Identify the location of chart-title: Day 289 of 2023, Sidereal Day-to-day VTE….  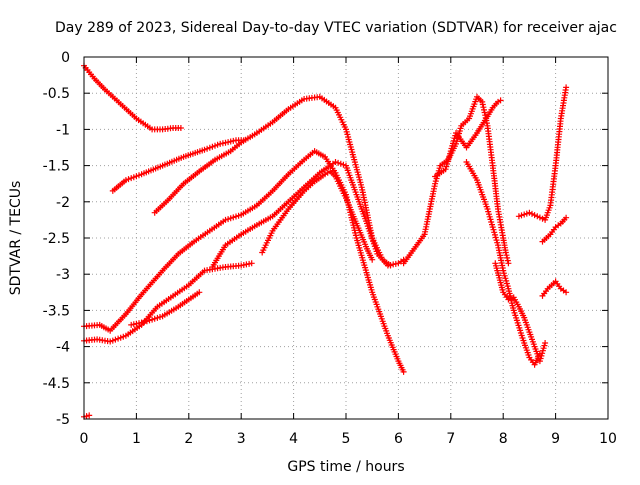
(336, 28).